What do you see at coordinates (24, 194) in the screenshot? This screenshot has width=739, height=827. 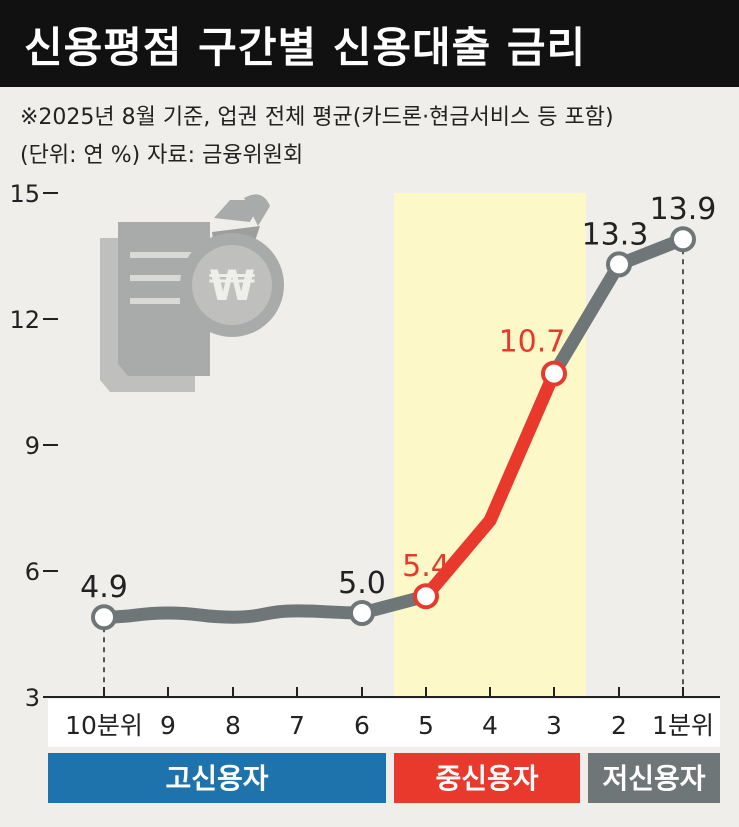 I see `y-tick-label: 15` at bounding box center [24, 194].